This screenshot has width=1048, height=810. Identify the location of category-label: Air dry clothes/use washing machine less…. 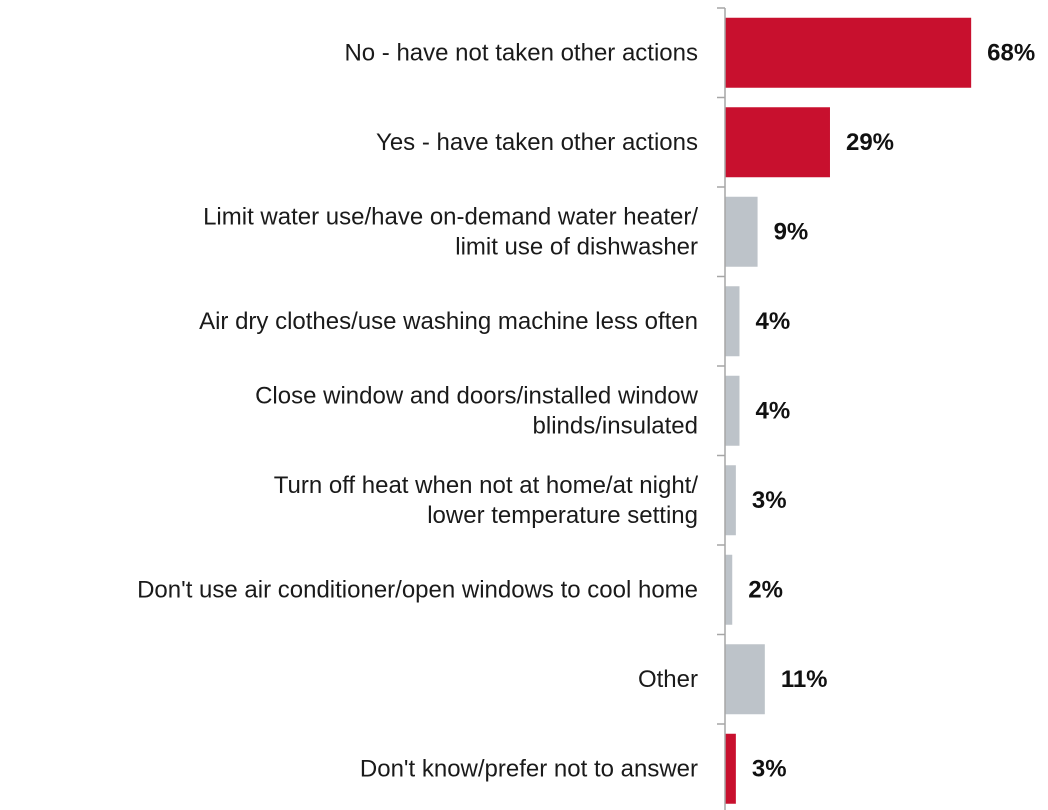
(448, 321).